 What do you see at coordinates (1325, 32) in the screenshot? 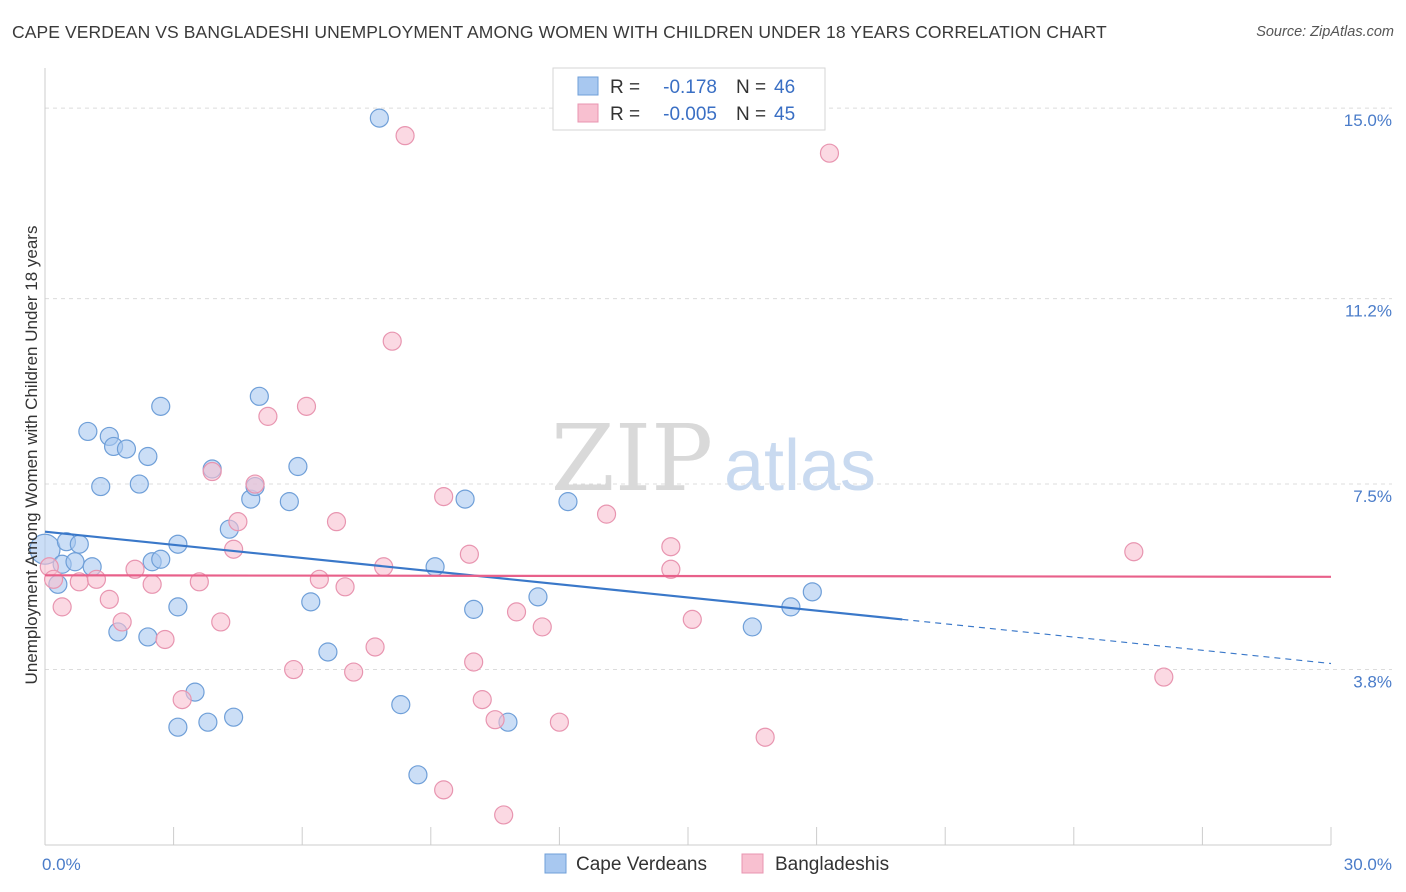
I see `source-label: Source: ZipAtlas.com` at bounding box center [1325, 32].